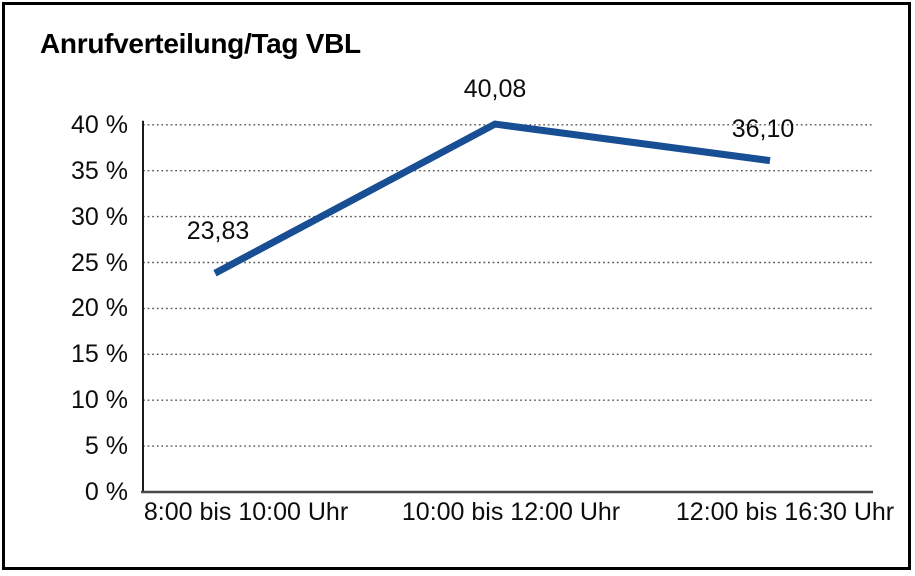  What do you see at coordinates (99, 216) in the screenshot?
I see `y-axis-tick-label: 30 %` at bounding box center [99, 216].